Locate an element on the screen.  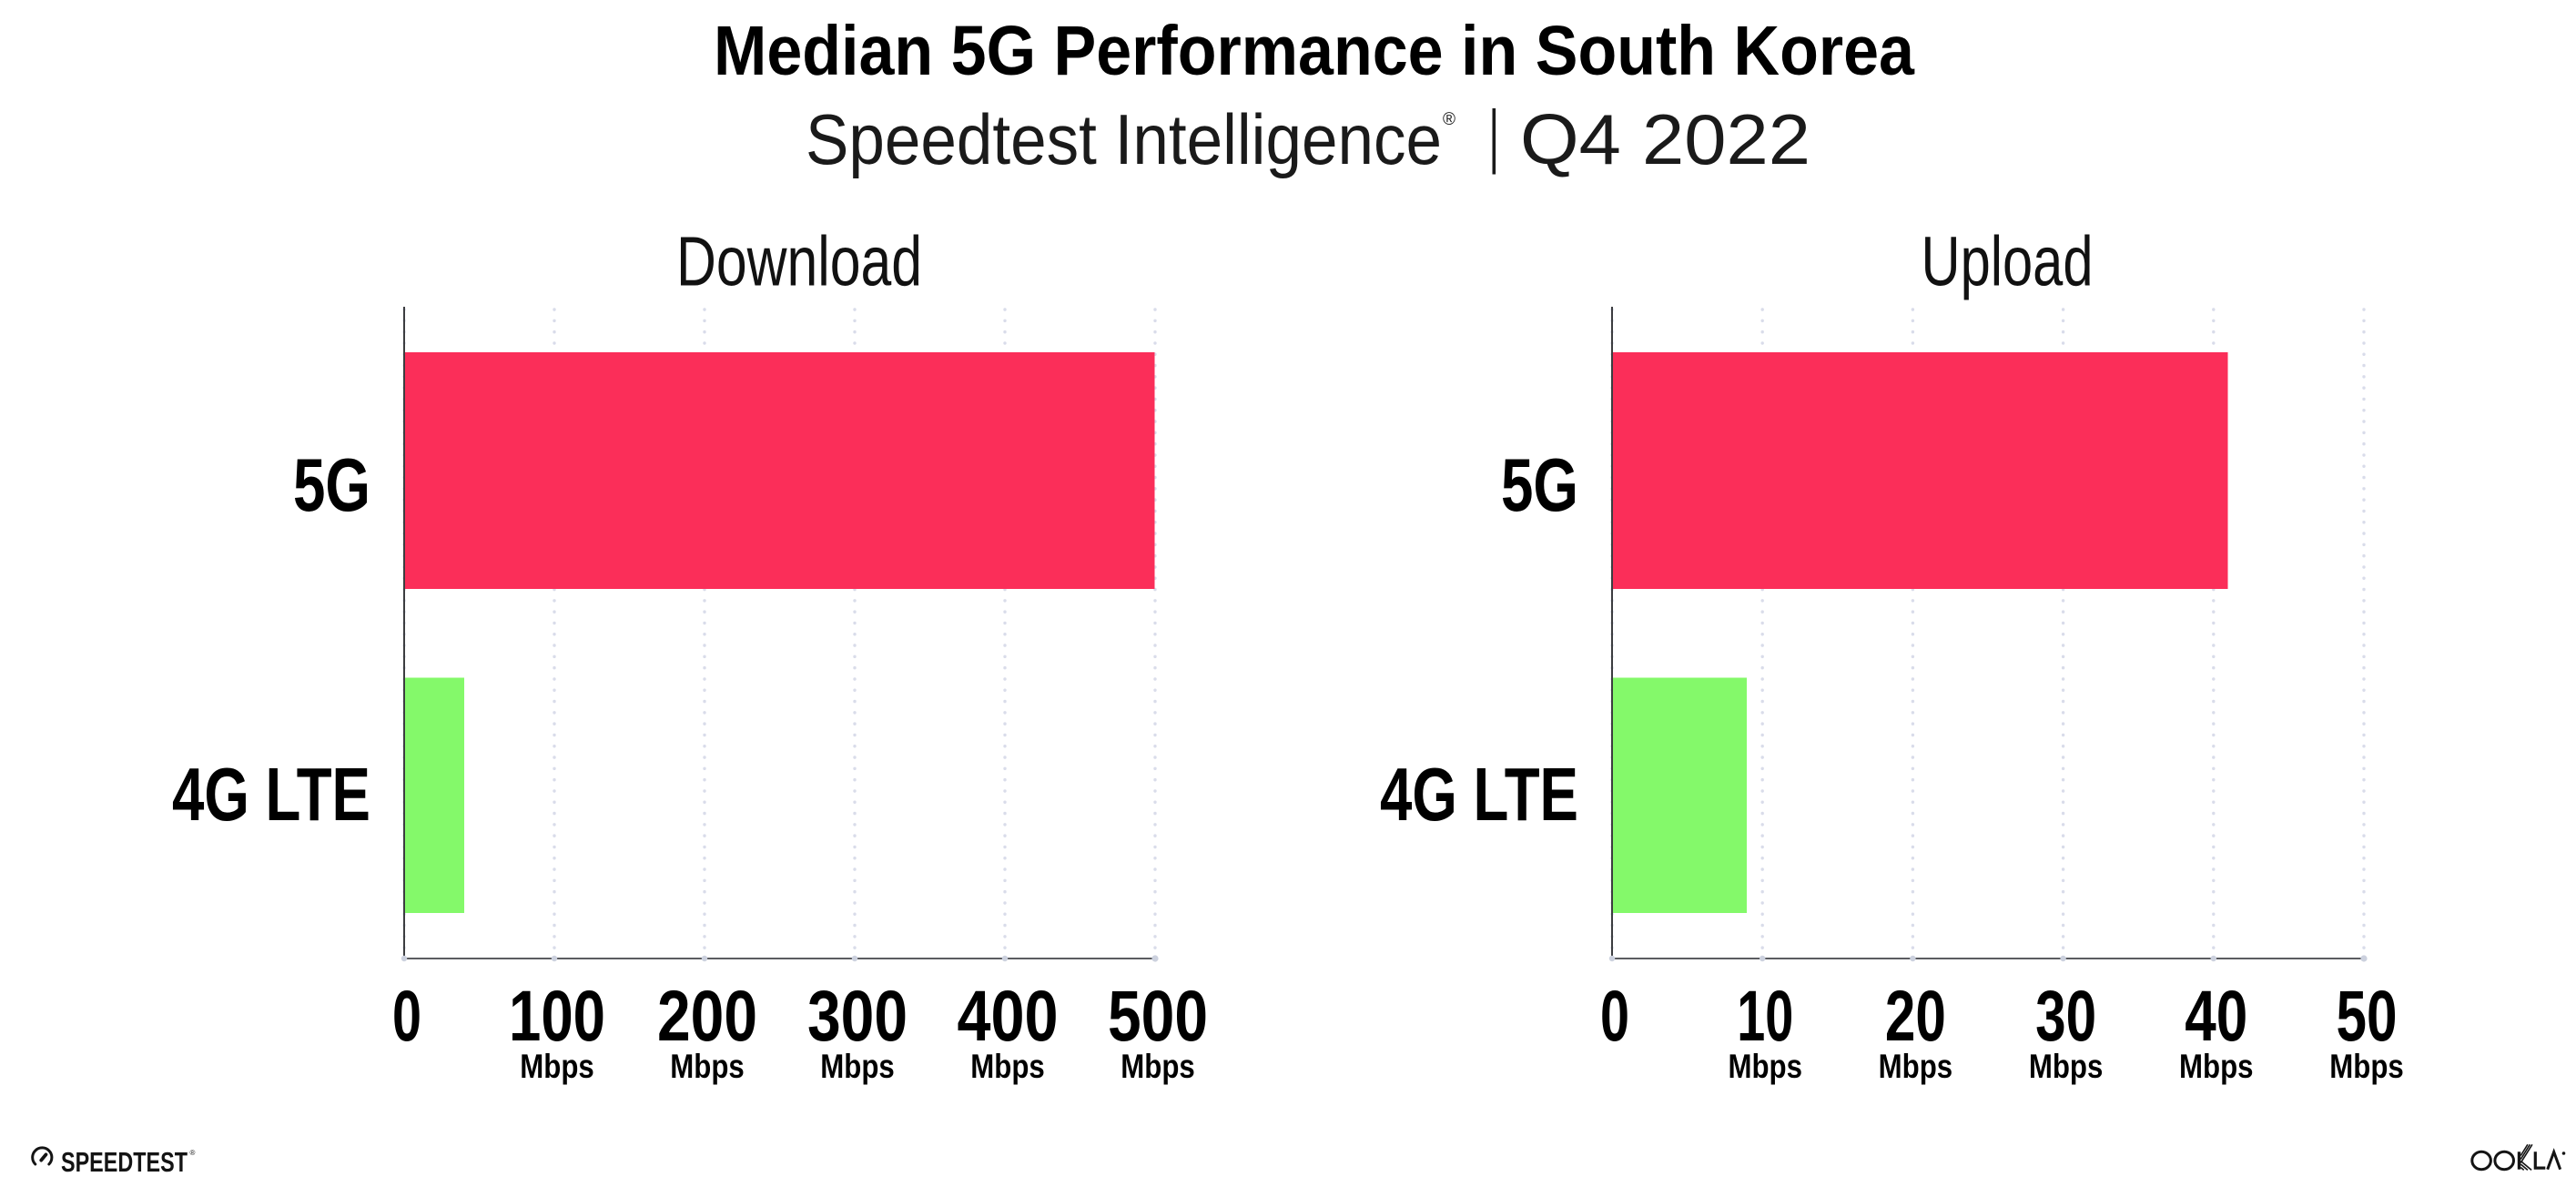
svg-text: 200 is located at coordinates (707, 1015).